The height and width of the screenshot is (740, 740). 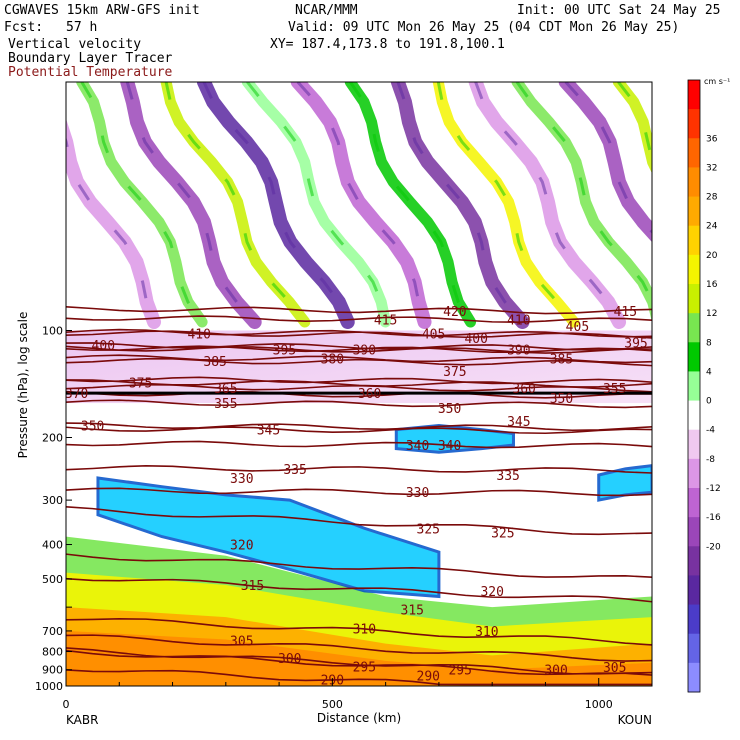 I want to click on theta-label: 385, so click(x=214, y=362).